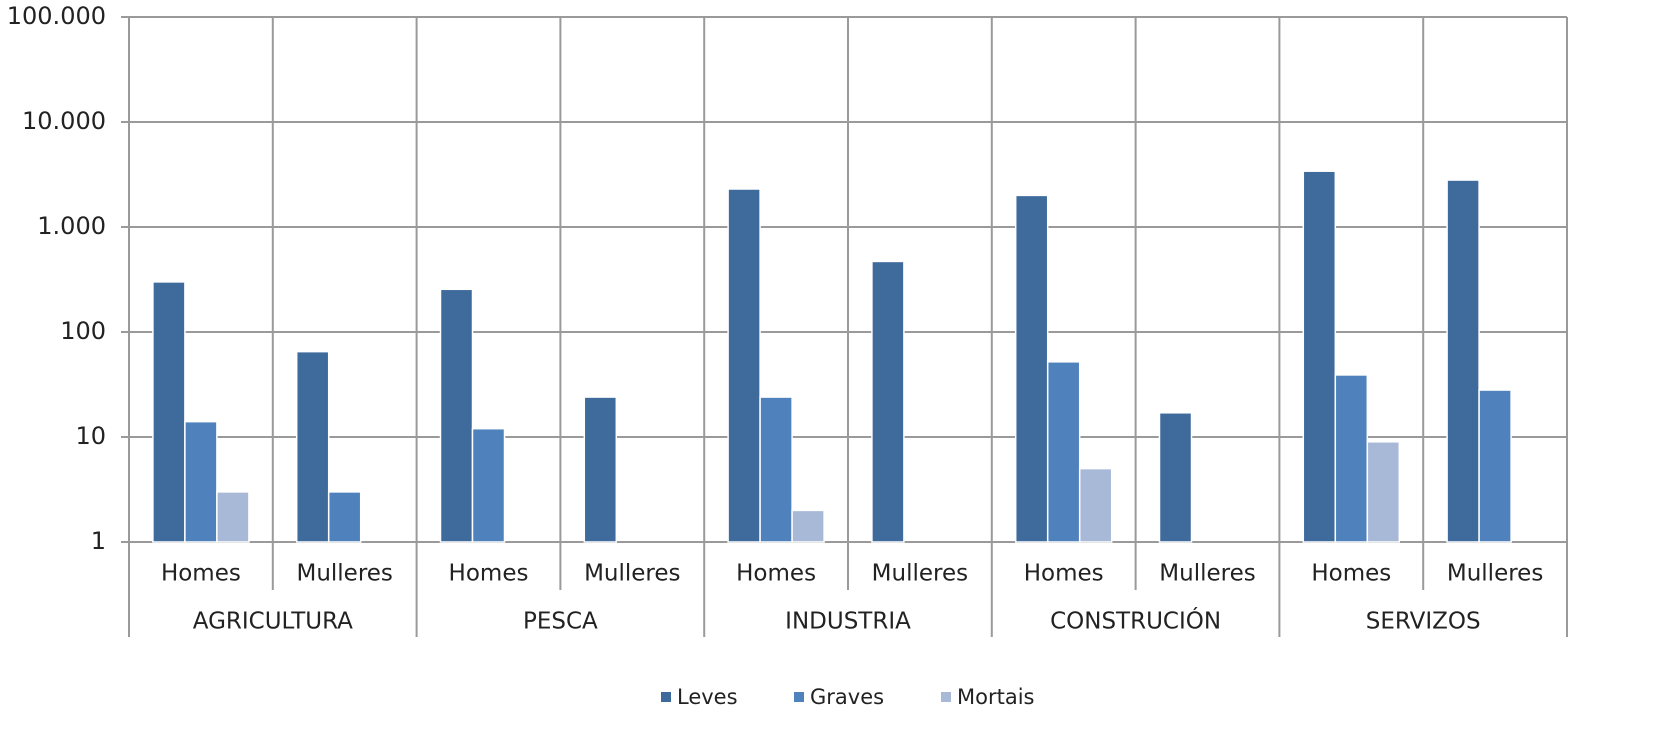  What do you see at coordinates (847, 697) in the screenshot?
I see `legend-label: Graves` at bounding box center [847, 697].